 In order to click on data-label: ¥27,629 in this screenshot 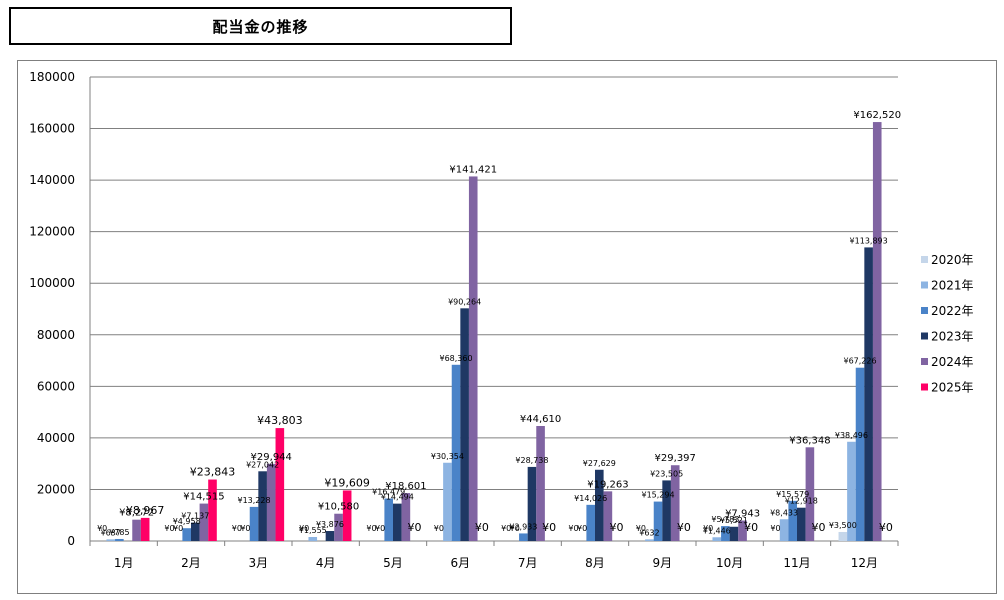, I will do `click(599, 463)`.